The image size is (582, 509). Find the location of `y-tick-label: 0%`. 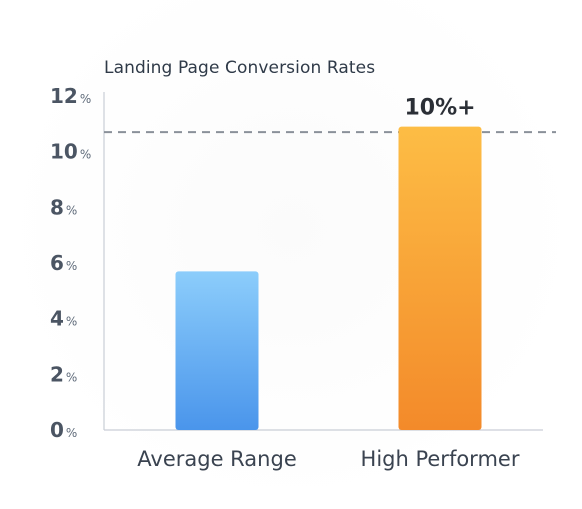

y-tick-label: 0% is located at coordinates (63, 430).